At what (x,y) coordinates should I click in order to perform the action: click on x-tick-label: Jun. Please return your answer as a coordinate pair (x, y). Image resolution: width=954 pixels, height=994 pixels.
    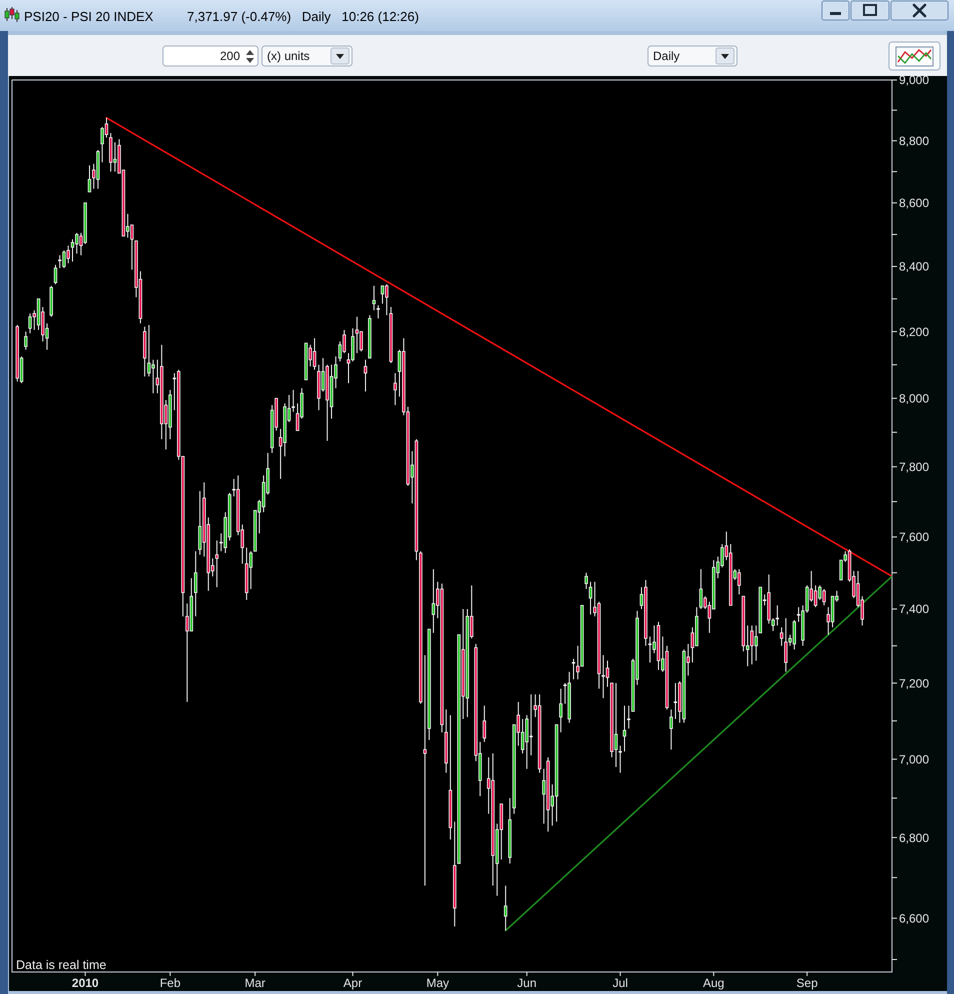
    Looking at the image, I should click on (527, 983).